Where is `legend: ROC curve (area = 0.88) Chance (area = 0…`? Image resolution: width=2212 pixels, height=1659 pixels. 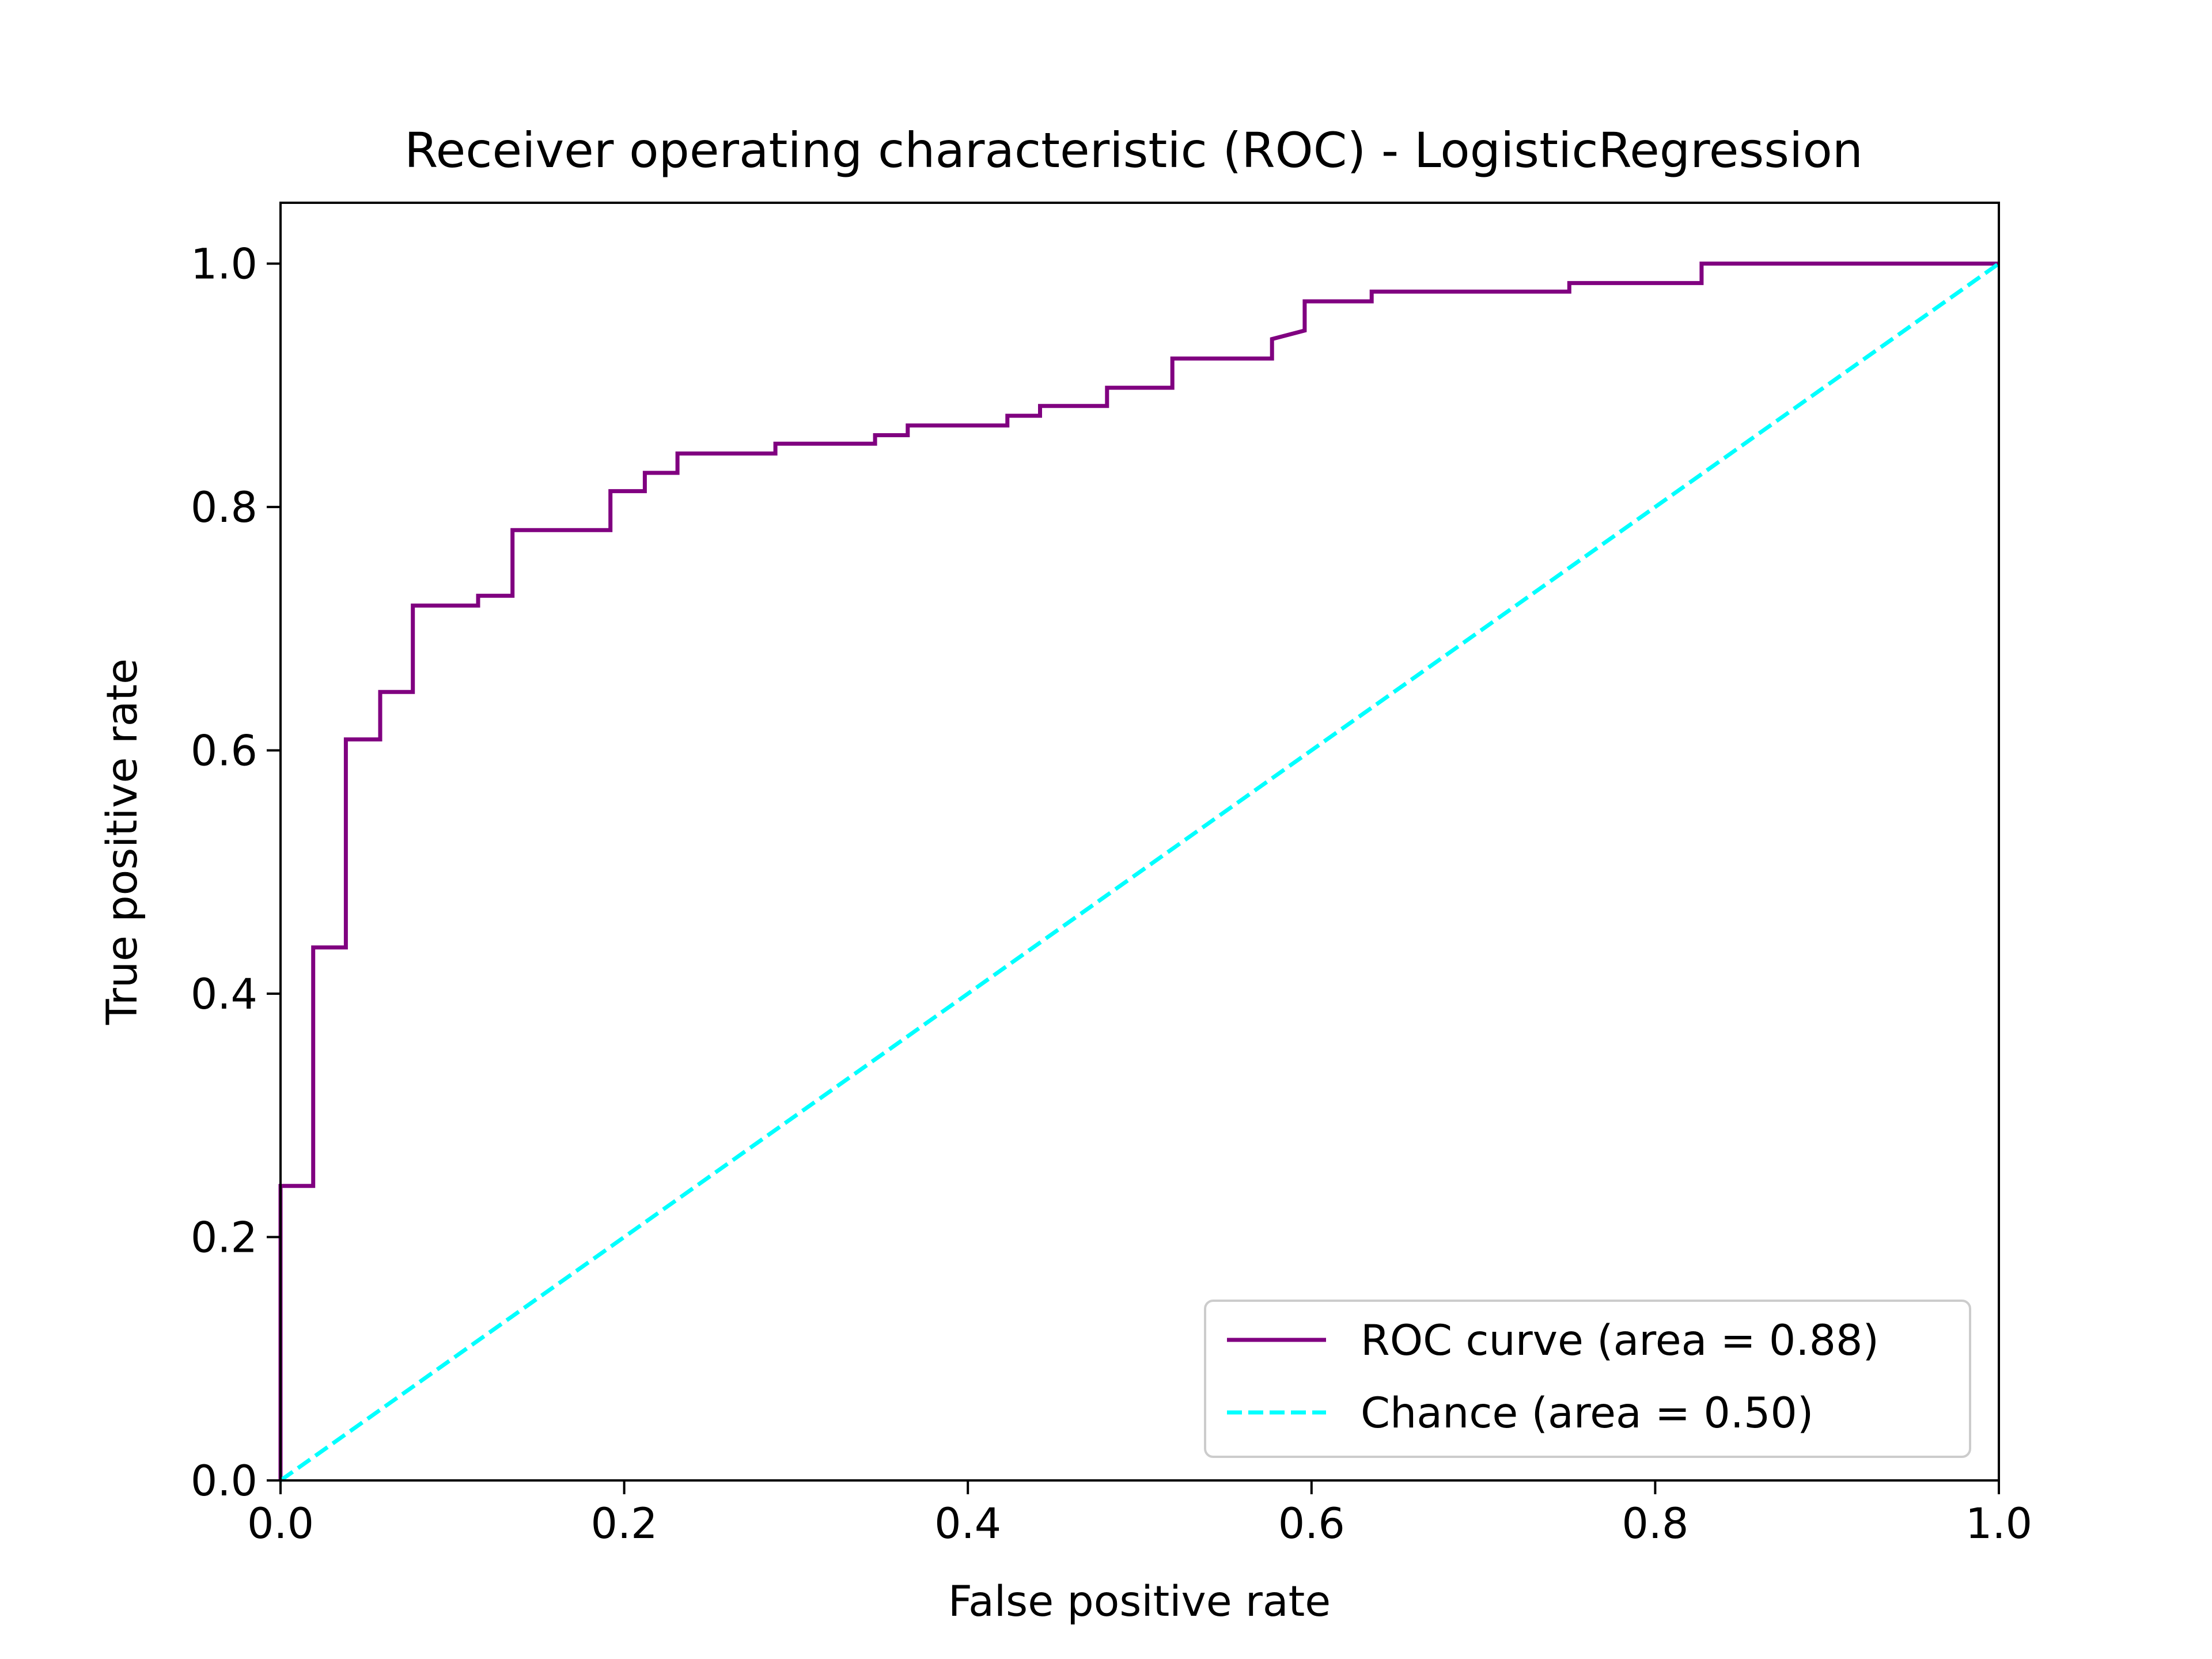 legend: ROC curve (area = 0.88) Chance (area = 0… is located at coordinates (1587, 1379).